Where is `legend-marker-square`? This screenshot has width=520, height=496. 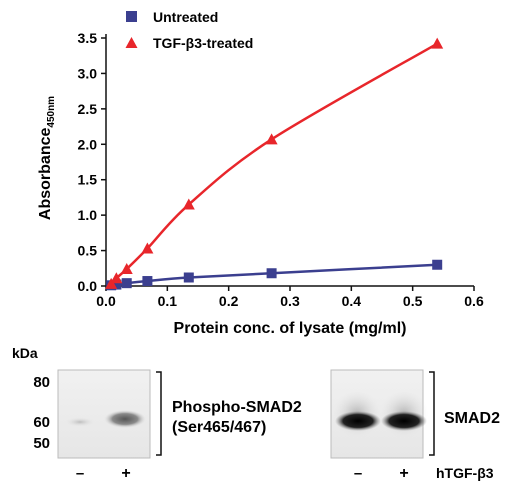 legend-marker-square is located at coordinates (131, 16).